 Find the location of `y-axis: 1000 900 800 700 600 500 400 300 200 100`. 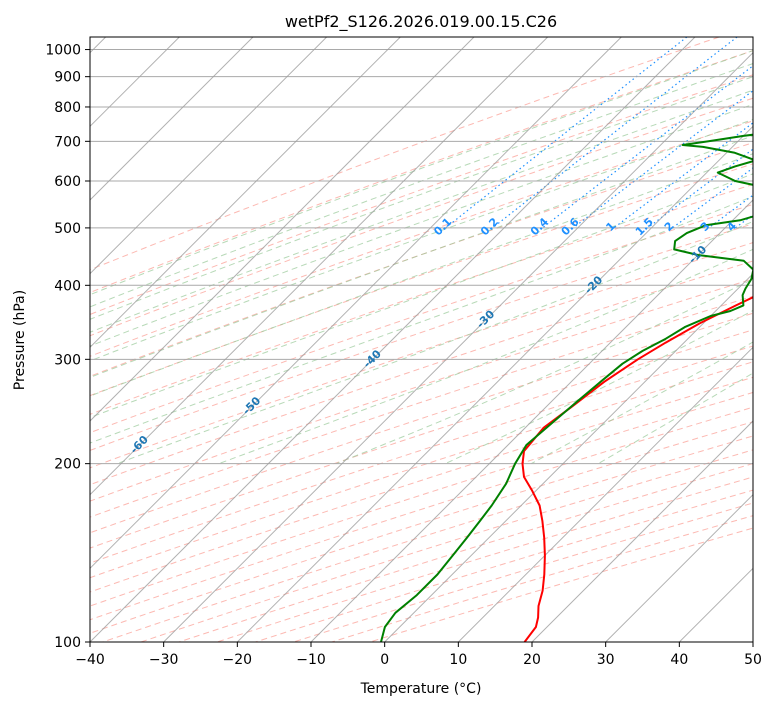

y-axis: 1000 900 800 700 600 500 400 300 200 100 is located at coordinates (67, 347).